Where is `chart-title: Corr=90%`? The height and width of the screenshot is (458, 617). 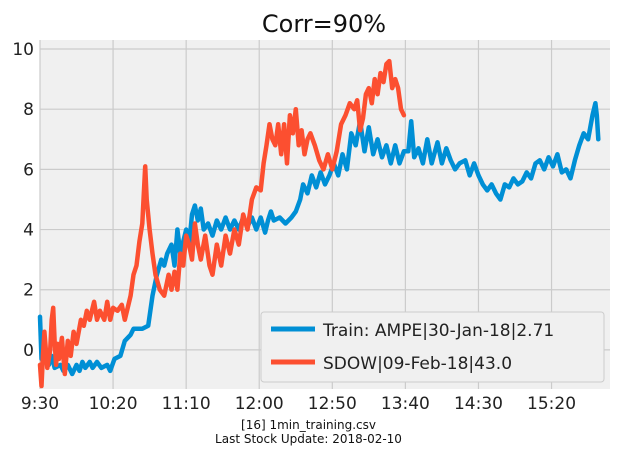
chart-title: Corr=90% is located at coordinates (324, 24).